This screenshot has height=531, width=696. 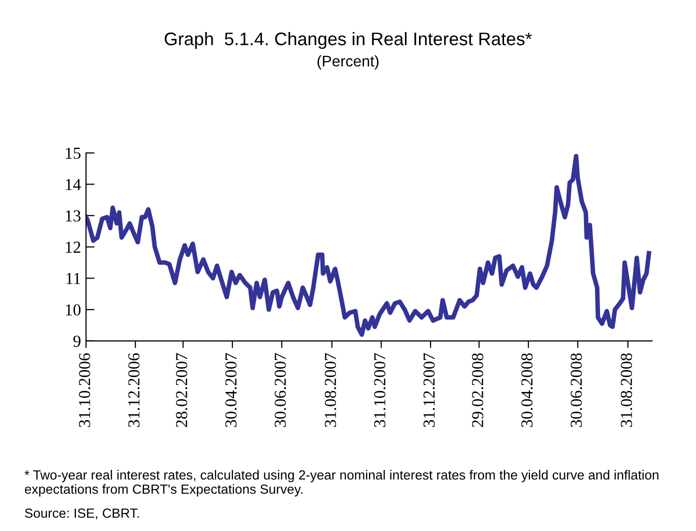 I want to click on y-tick-label: 10, so click(x=73, y=310).